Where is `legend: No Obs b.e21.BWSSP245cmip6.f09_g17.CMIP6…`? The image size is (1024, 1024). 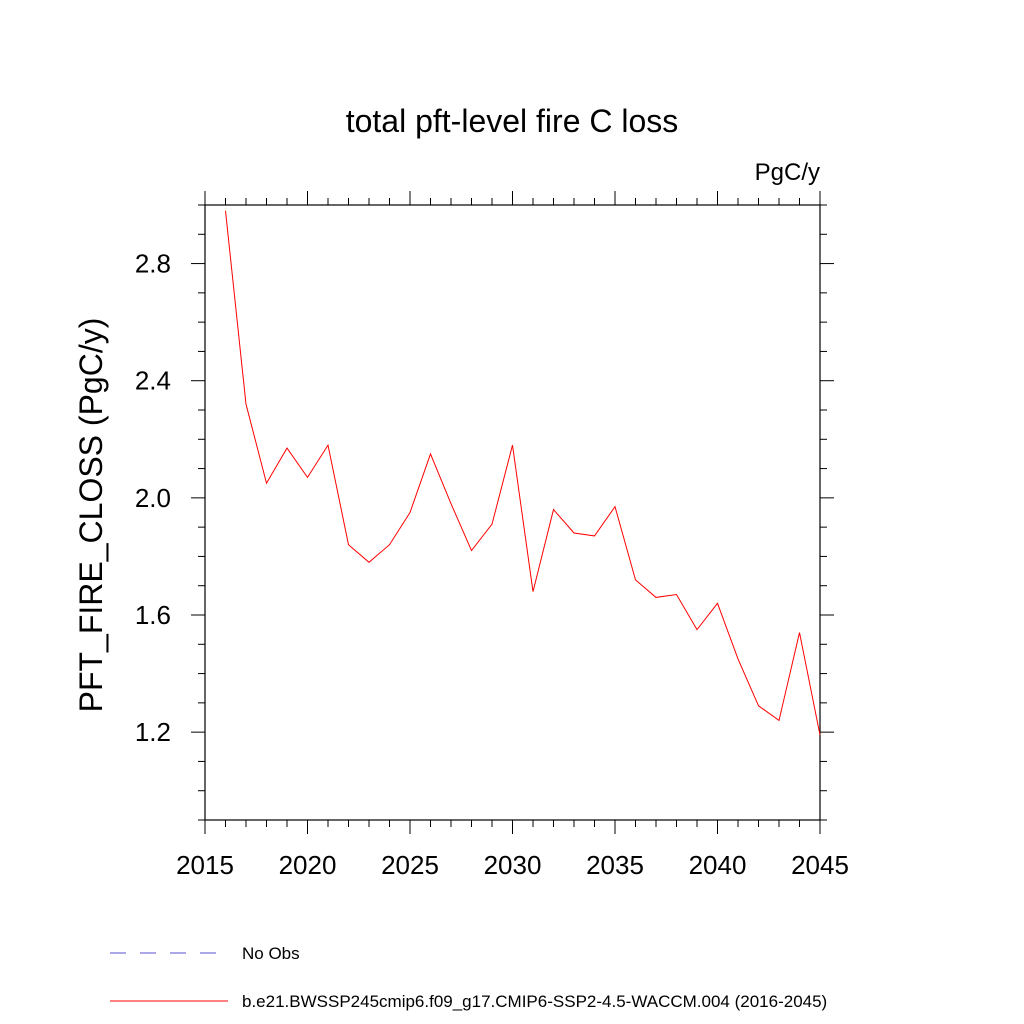 legend: No Obs b.e21.BWSSP245cmip6.f09_g17.CMIP6… is located at coordinates (468, 977).